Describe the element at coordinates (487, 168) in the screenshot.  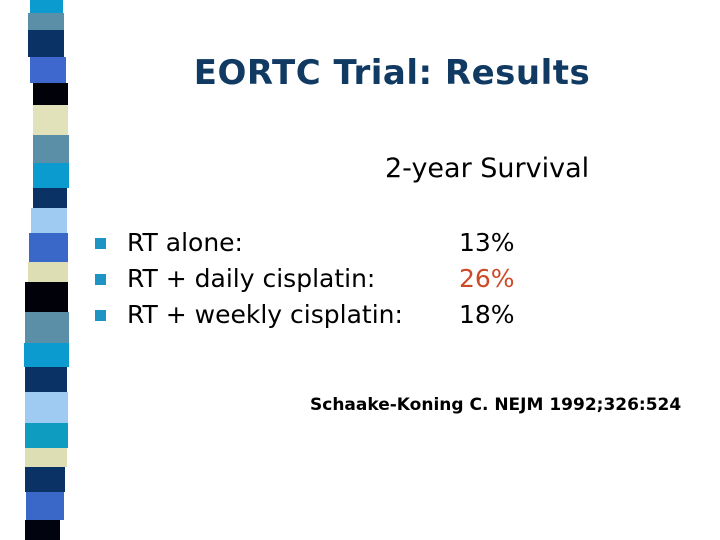
I see `slide-subtitle: 2-year Survival` at that location.